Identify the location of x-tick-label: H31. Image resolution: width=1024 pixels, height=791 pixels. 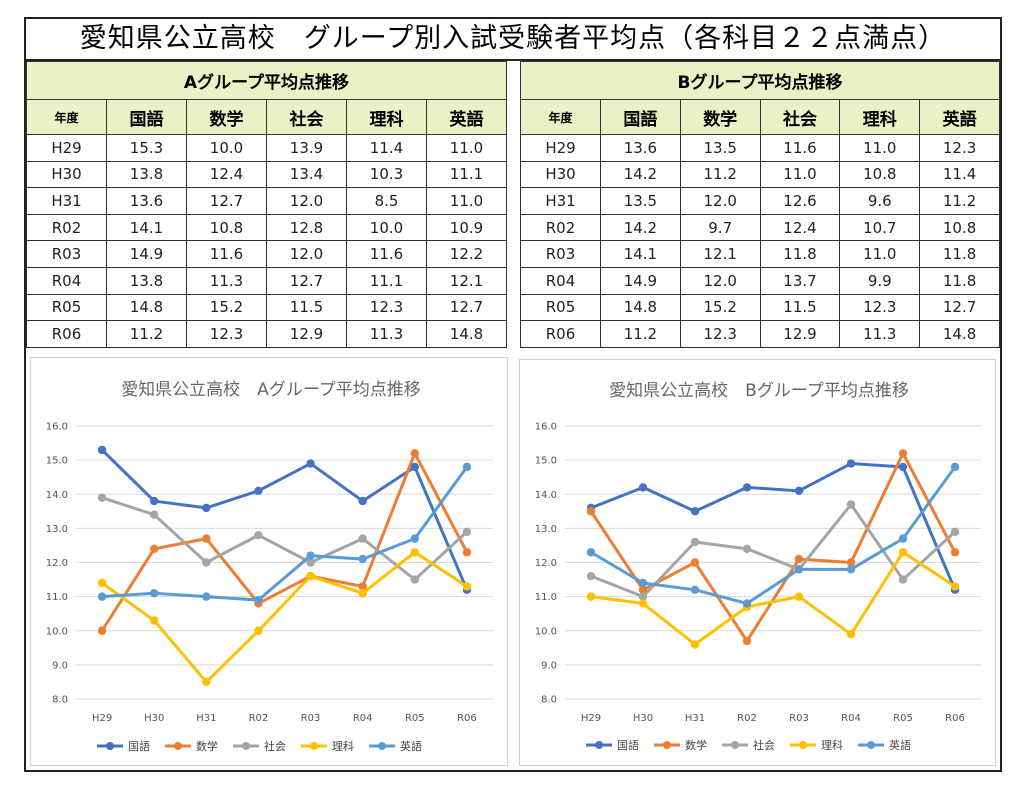
(695, 718).